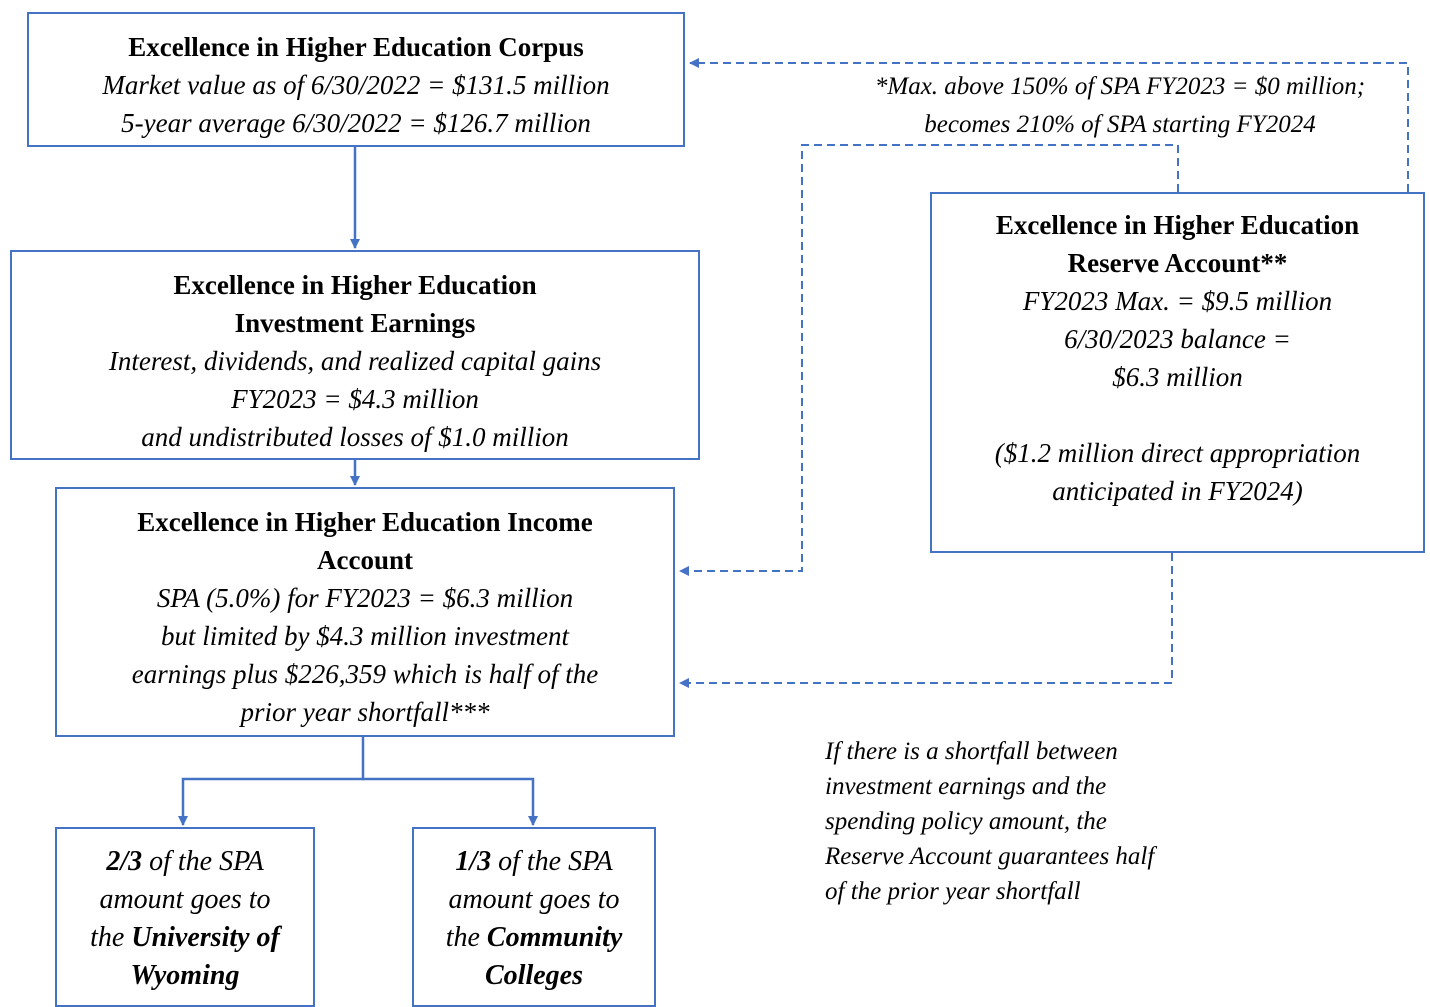  I want to click on box-line: 2/3 of the SPA, so click(185, 862).